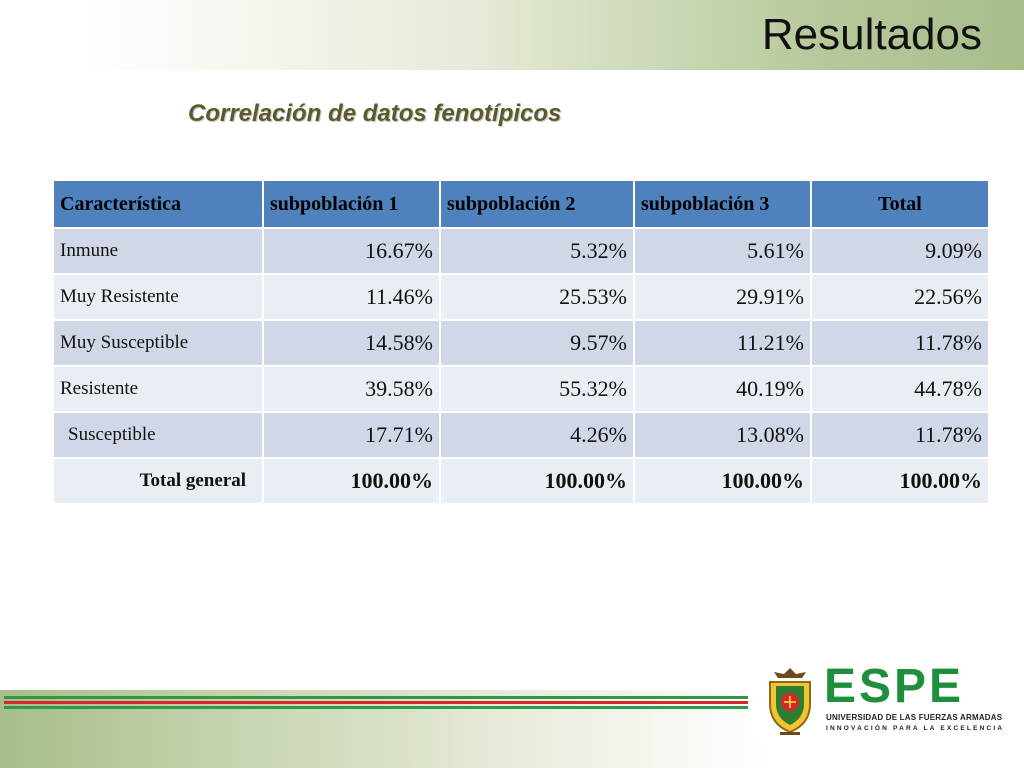 This screenshot has width=1024, height=768. What do you see at coordinates (722, 435) in the screenshot?
I see `cell-value: 13.08%` at bounding box center [722, 435].